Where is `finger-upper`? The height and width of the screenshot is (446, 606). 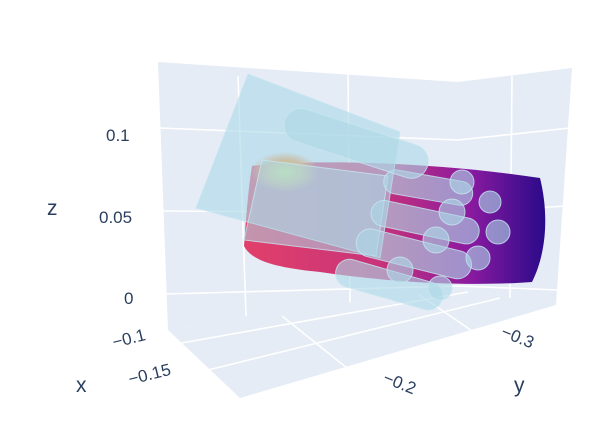 finger-upper is located at coordinates (356, 143).